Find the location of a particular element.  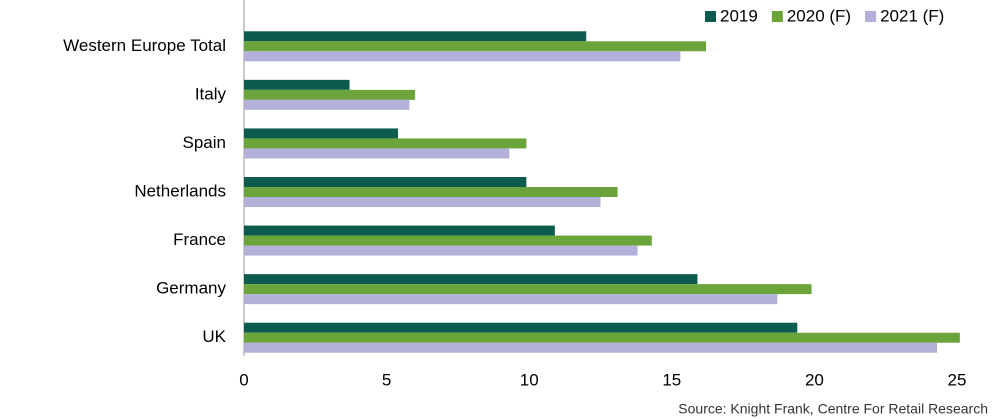

x-tick-label: 5 is located at coordinates (386, 379).